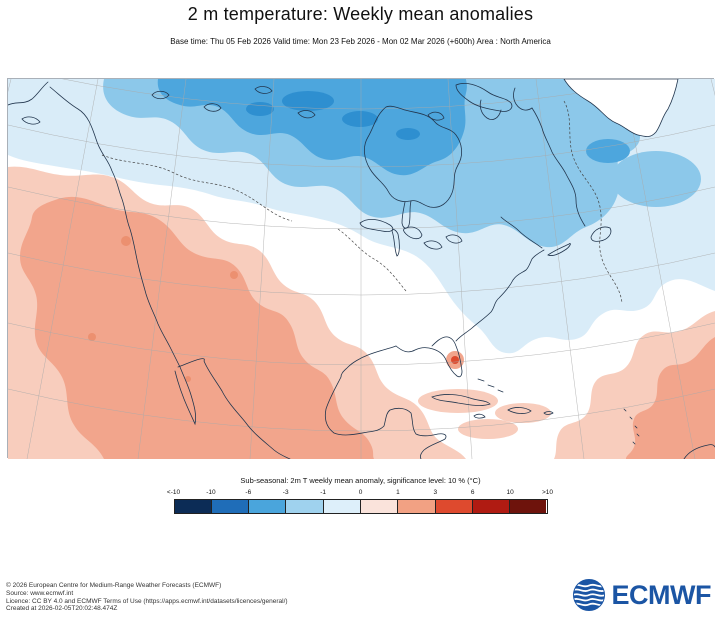 The image size is (721, 618). I want to click on legend-tick-label: -6, so click(248, 492).